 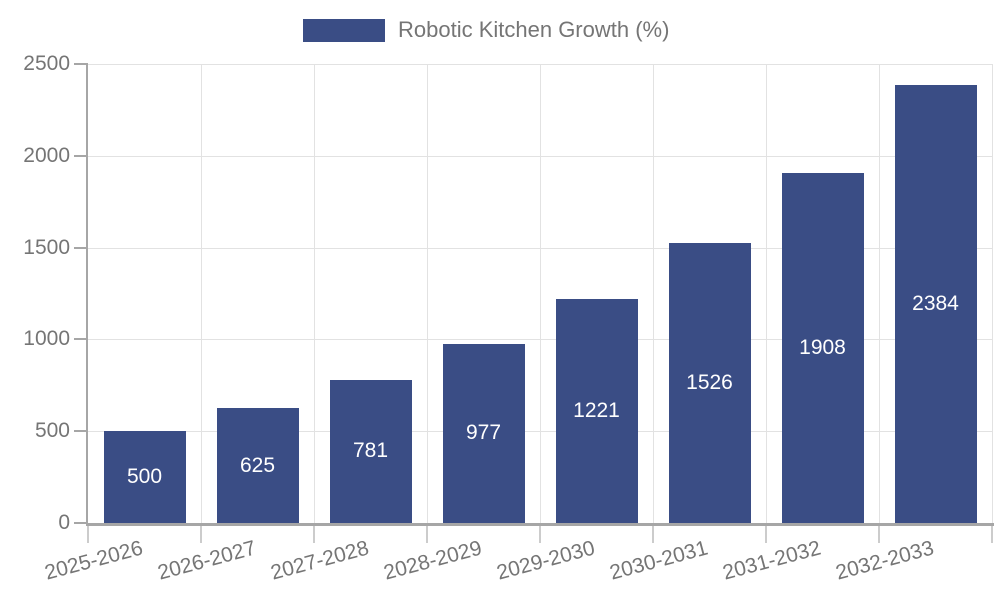 I want to click on y-tick-label: 0, so click(x=64, y=522).